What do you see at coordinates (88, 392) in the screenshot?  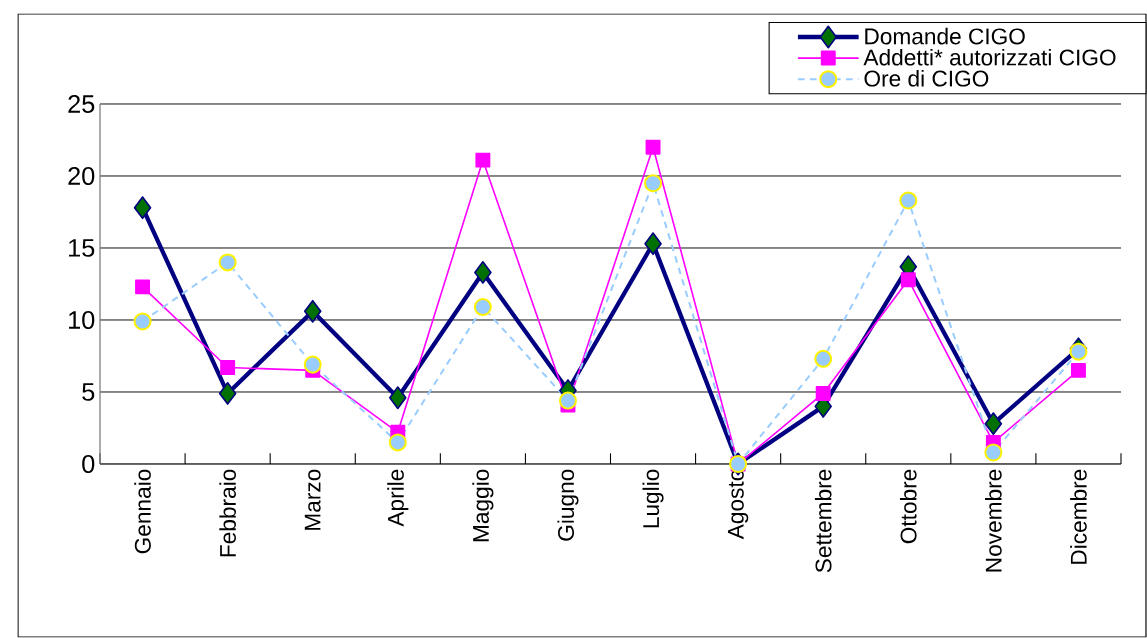 I see `y-tick-label: 5` at bounding box center [88, 392].